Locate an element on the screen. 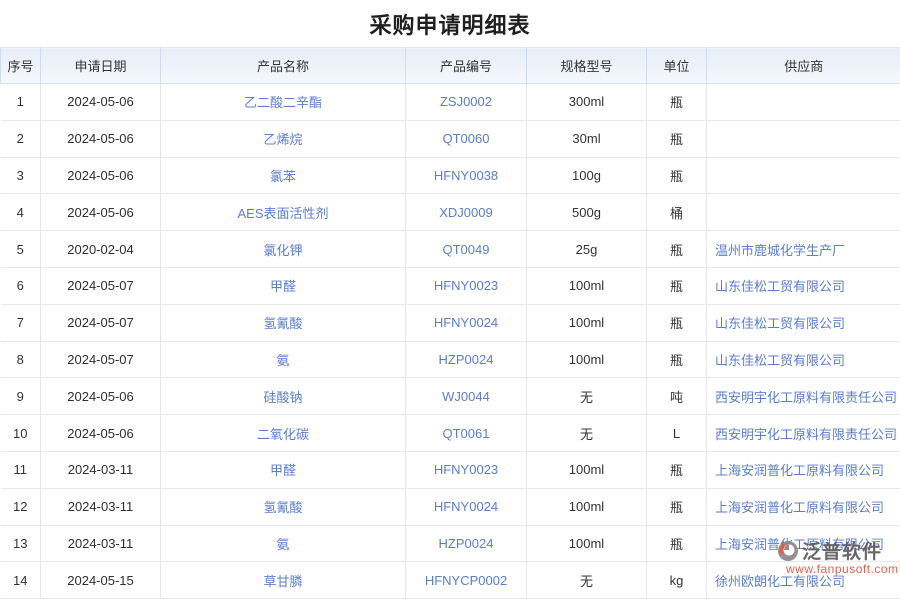 This screenshot has width=900, height=600. row-seq: 6 is located at coordinates (20, 286).